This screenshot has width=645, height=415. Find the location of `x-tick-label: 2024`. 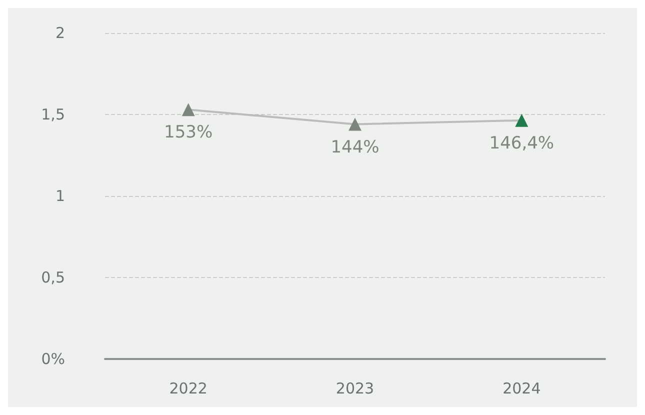

x-tick-label: 2024 is located at coordinates (521, 389).